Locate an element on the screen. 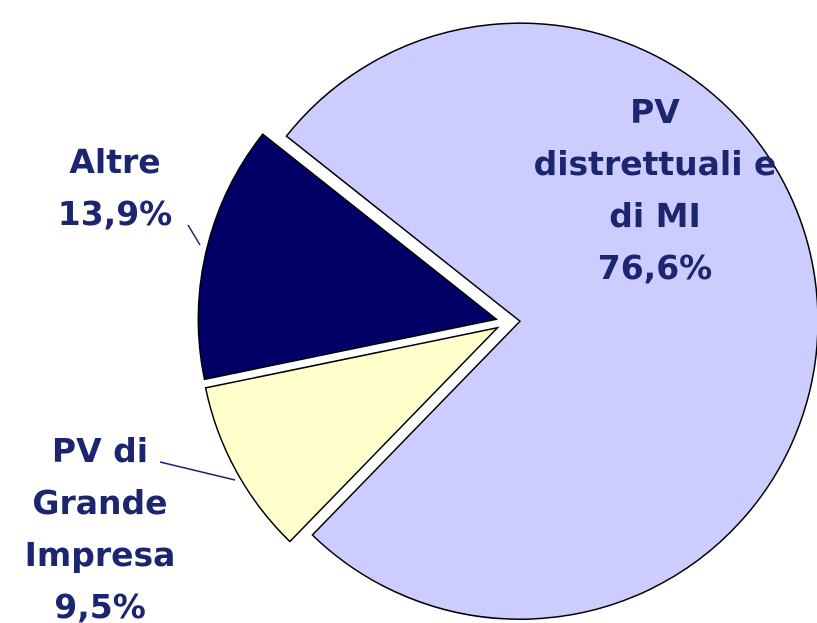 The width and height of the screenshot is (817, 623). slice-label: PV distrettuali e di MI is located at coordinates (655, 163).